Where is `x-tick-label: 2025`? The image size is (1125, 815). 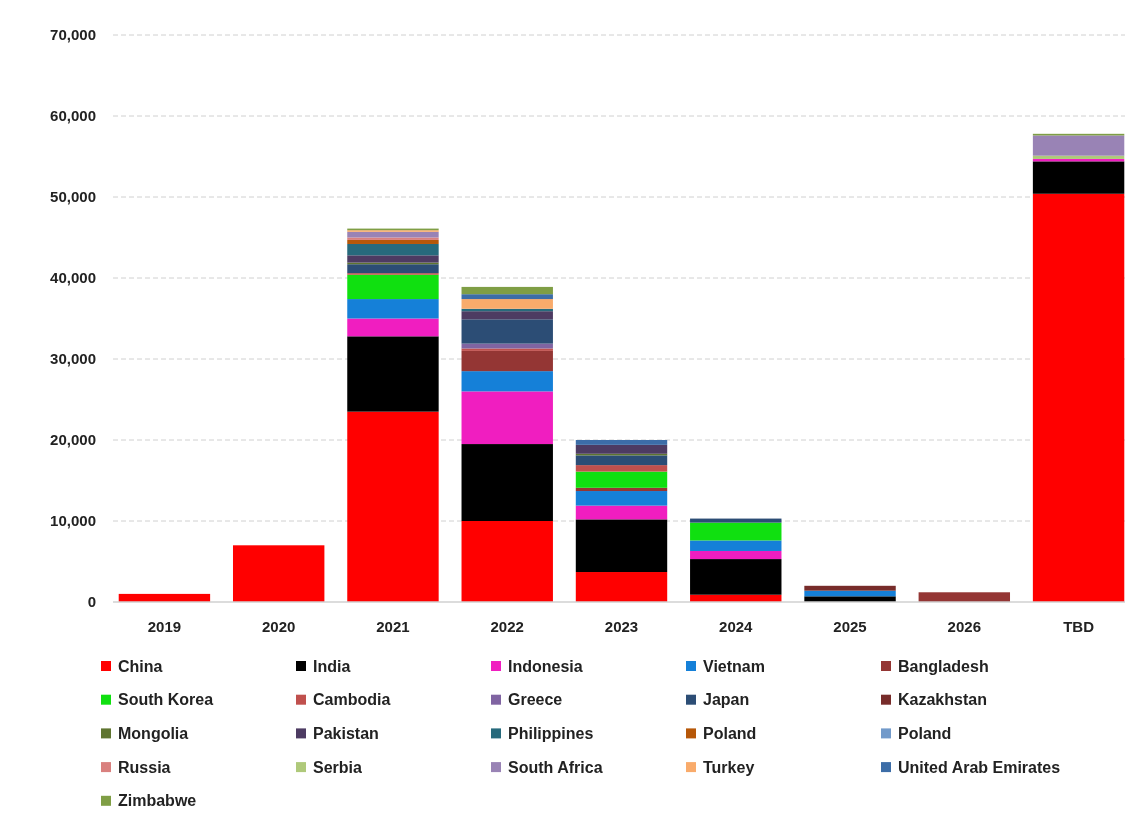
x-tick-label: 2025 is located at coordinates (850, 626).